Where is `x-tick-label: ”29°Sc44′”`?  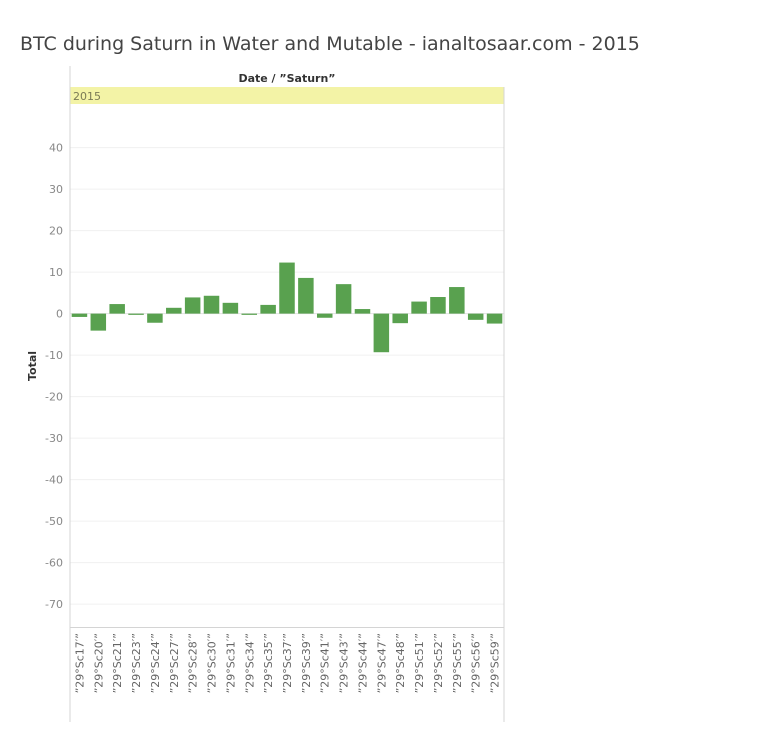
x-tick-label: ”29°Sc44′” is located at coordinates (362, 663).